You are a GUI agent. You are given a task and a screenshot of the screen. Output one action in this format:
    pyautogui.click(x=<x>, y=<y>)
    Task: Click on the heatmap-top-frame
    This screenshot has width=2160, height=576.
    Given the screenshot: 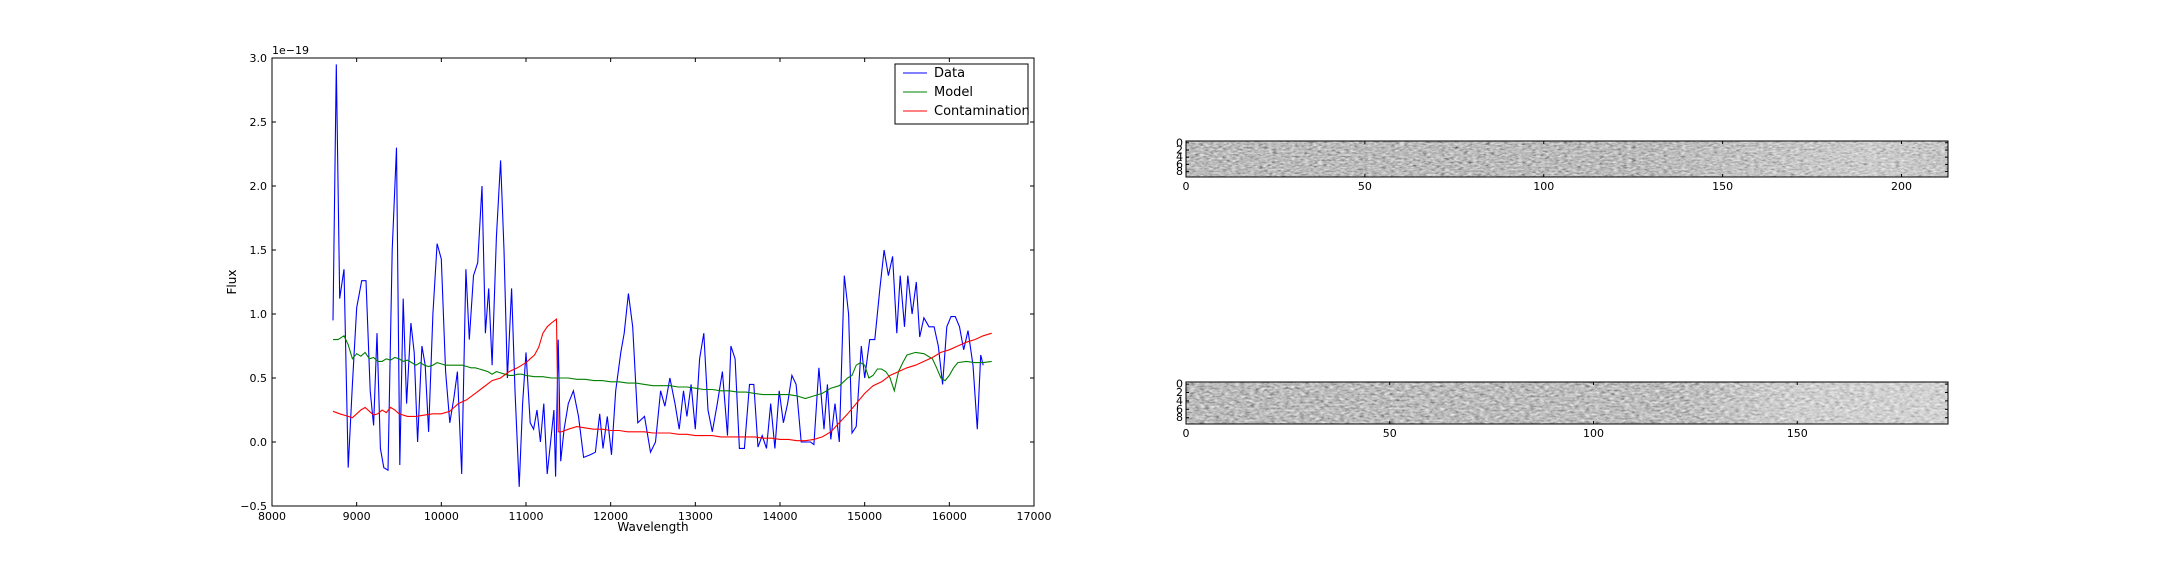 What is the action you would take?
    pyautogui.click(x=1567, y=159)
    